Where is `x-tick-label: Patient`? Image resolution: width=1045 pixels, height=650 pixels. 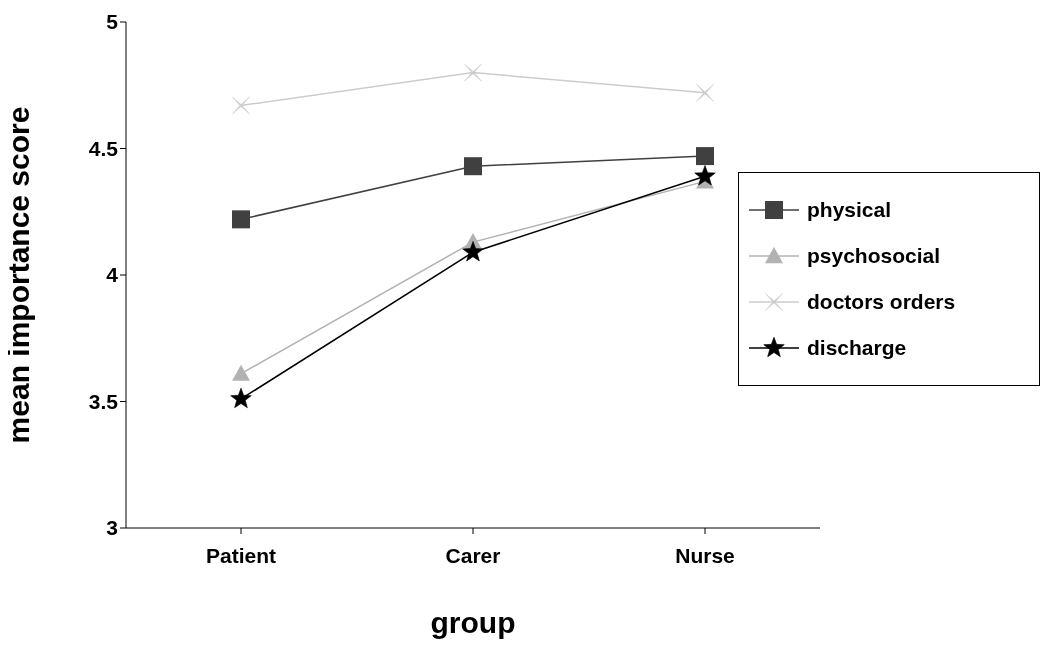 x-tick-label: Patient is located at coordinates (241, 555).